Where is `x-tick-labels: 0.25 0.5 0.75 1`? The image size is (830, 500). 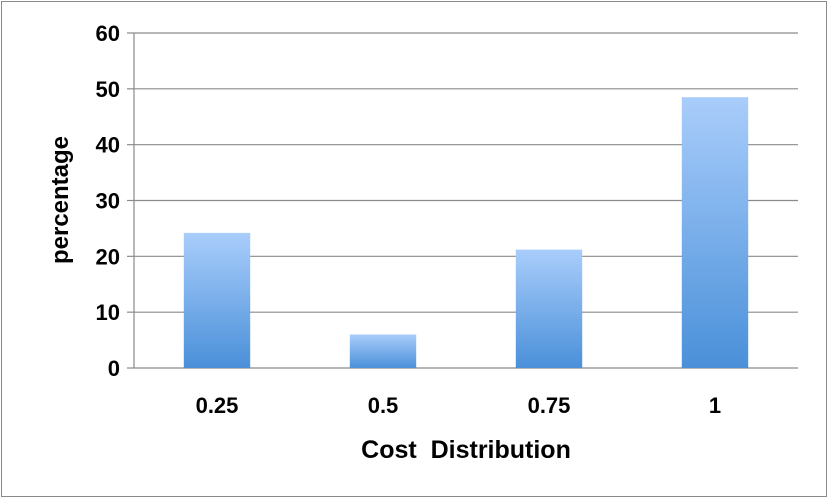
x-tick-labels: 0.25 0.5 0.75 1 is located at coordinates (459, 405).